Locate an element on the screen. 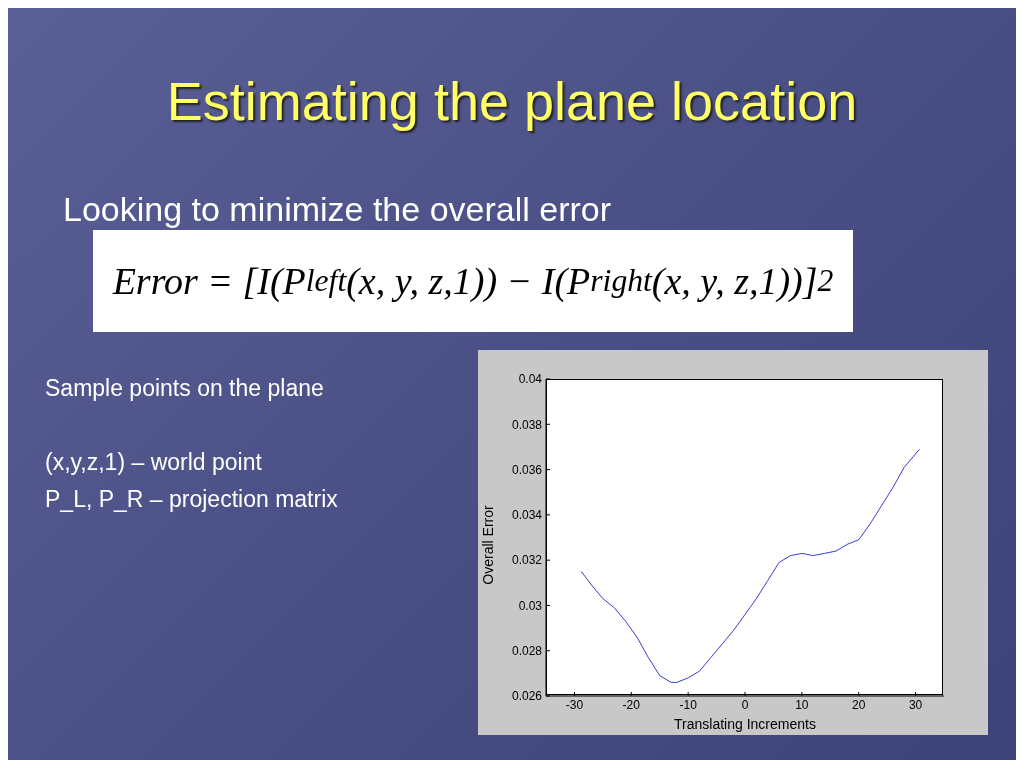  x-tick-label: 30 is located at coordinates (915, 704).